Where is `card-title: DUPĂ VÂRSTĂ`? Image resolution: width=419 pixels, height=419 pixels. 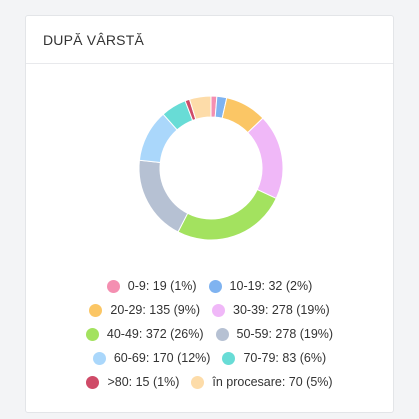
card-title: DUPĂ VÂRSTĂ is located at coordinates (93, 40).